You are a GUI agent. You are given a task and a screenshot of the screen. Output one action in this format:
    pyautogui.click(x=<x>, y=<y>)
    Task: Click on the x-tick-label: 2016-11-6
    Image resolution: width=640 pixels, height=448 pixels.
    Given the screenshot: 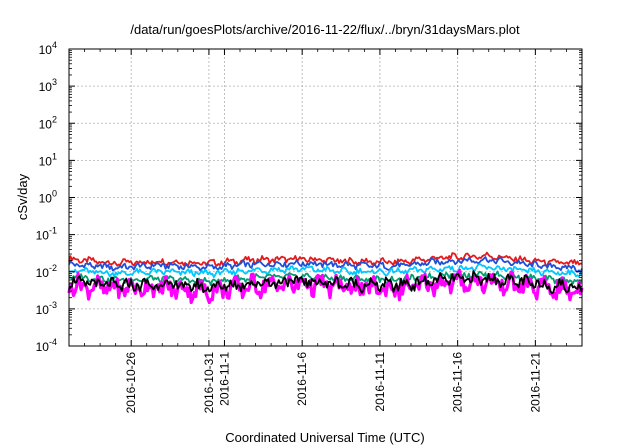 What is the action you would take?
    pyautogui.click(x=302, y=379)
    